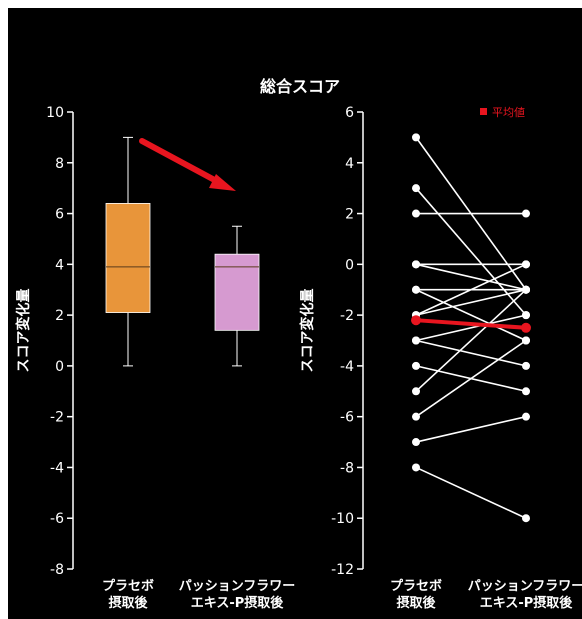  Describe the element at coordinates (222, 182) in the screenshot. I see `trend-arrow-head` at that location.